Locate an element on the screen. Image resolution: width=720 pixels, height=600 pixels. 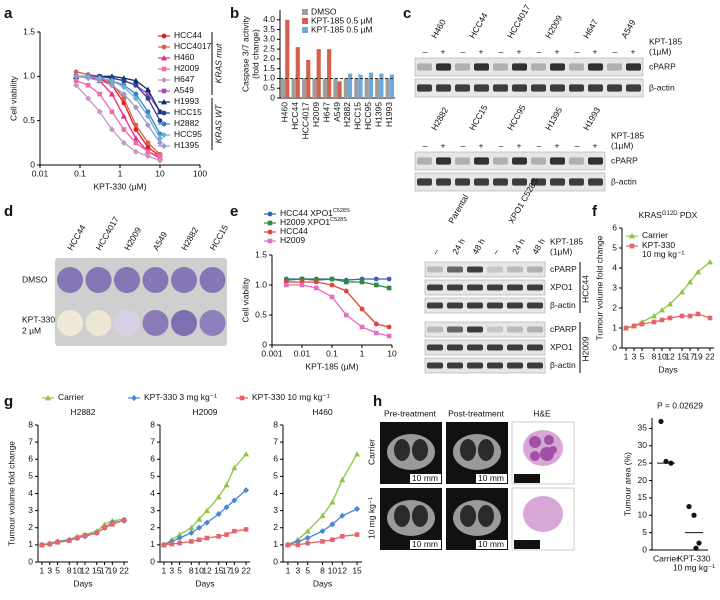
legend-name: H2009 XPO1 is located at coordinates (305, 222).